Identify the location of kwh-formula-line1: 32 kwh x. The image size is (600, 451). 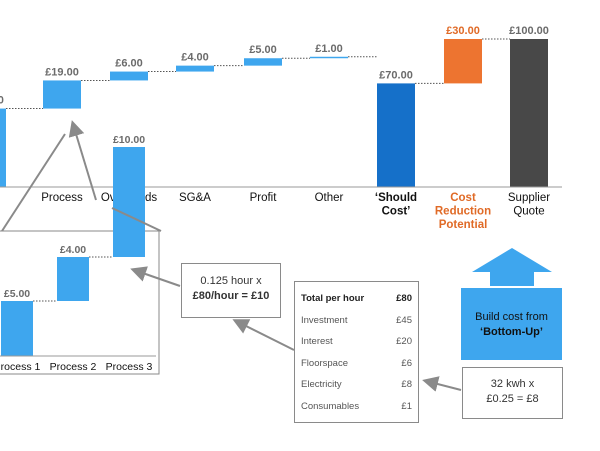
(512, 384).